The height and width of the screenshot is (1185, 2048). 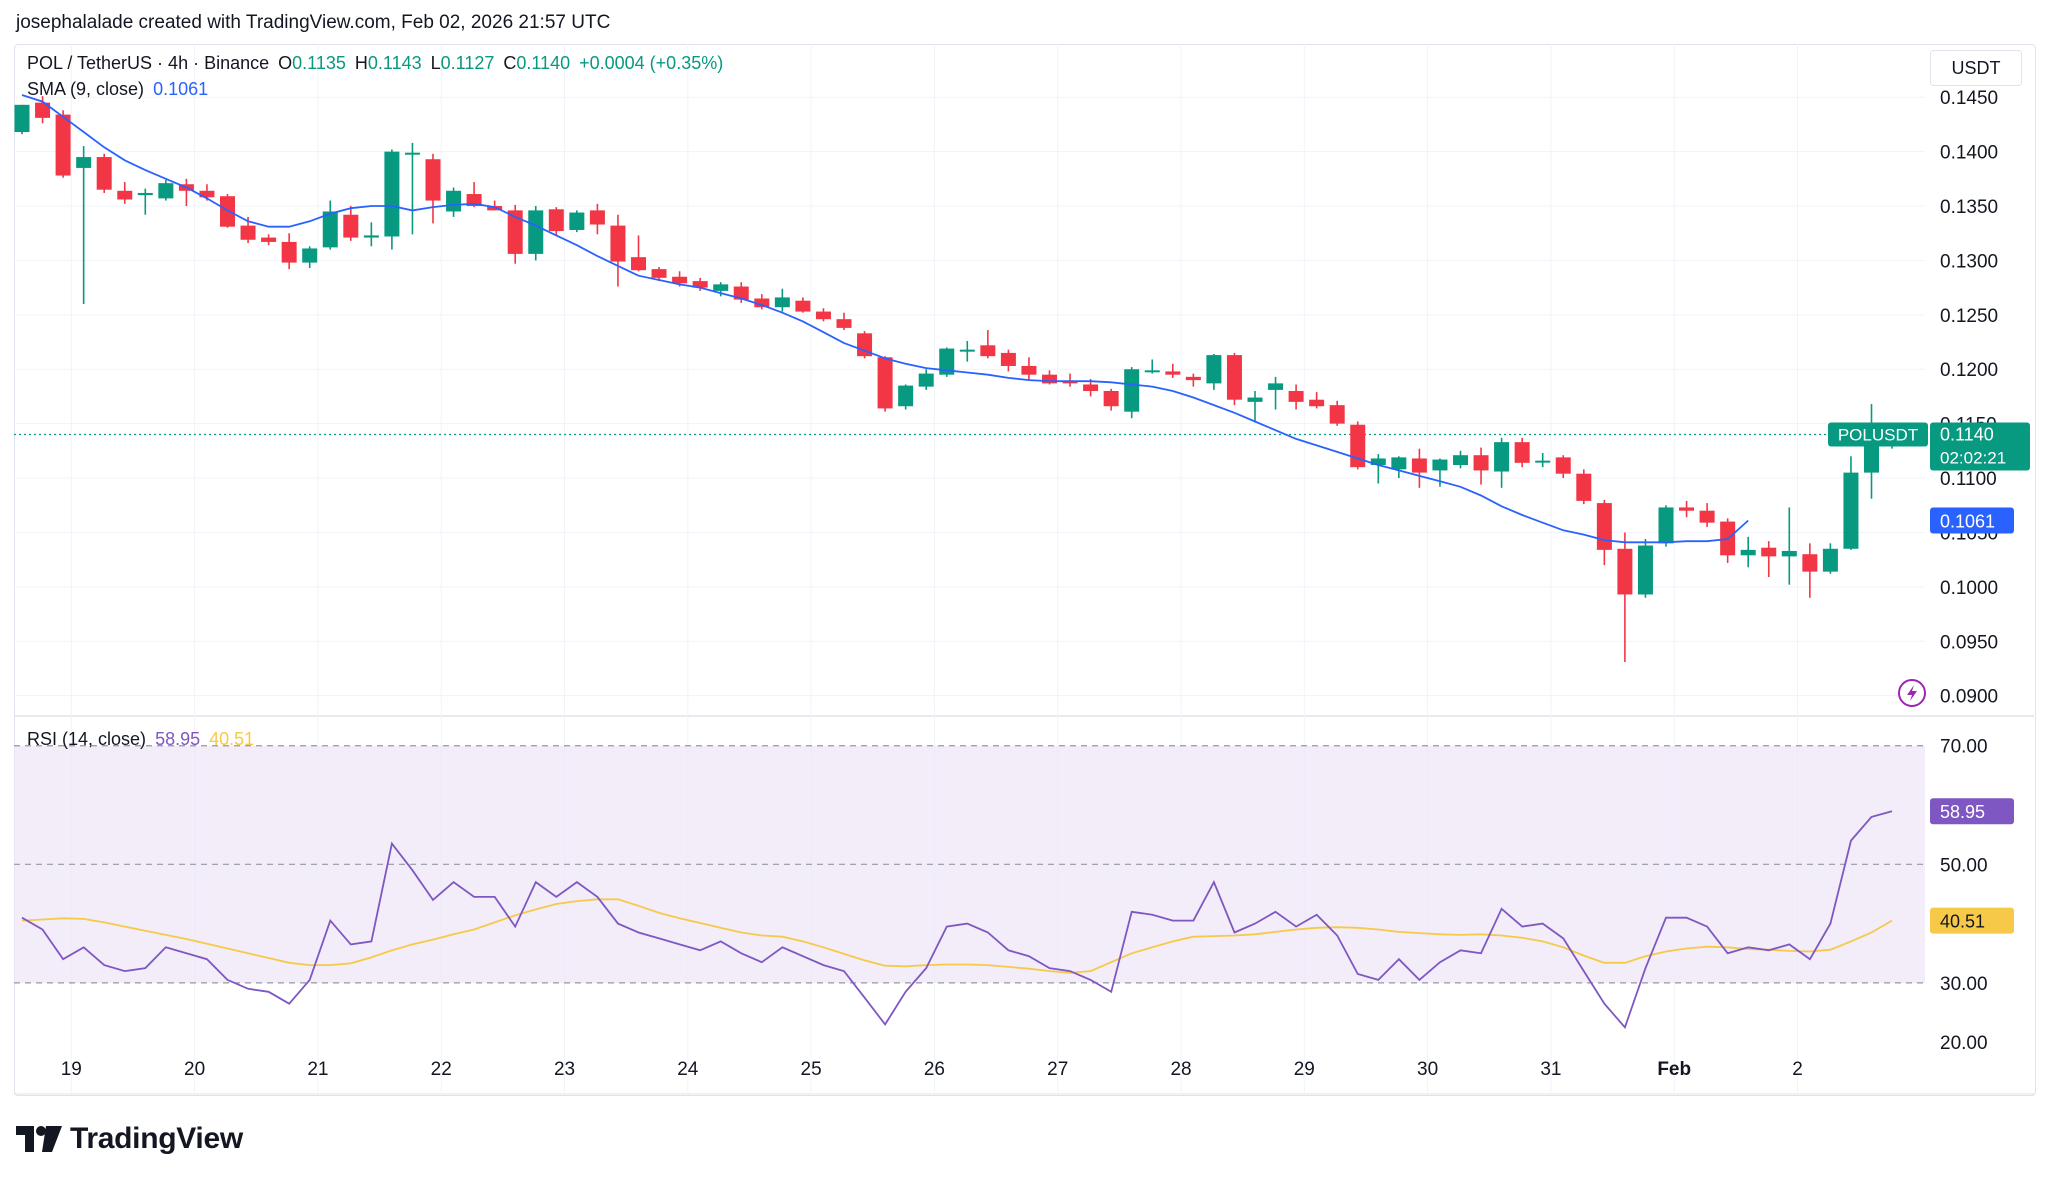 What do you see at coordinates (1968, 479) in the screenshot?
I see `price-tick-label: 0.1100` at bounding box center [1968, 479].